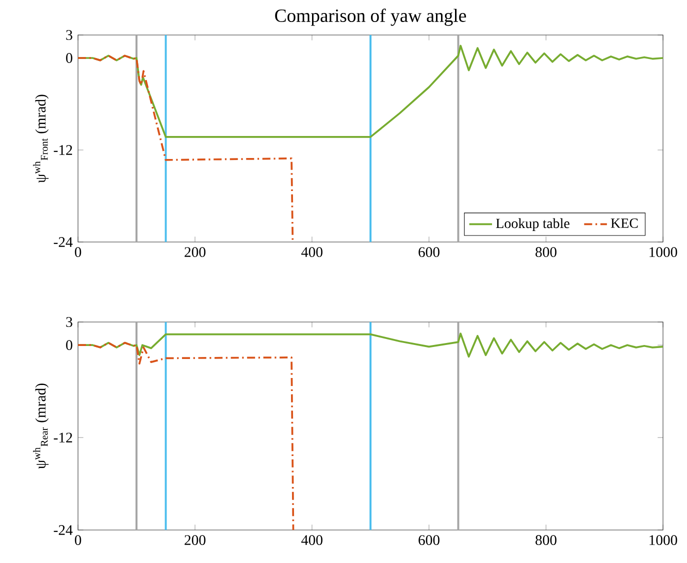  I want to click on y-axis-title: ψ$^{wh}$$_{Rear}$ (mrad), so click(41, 426).